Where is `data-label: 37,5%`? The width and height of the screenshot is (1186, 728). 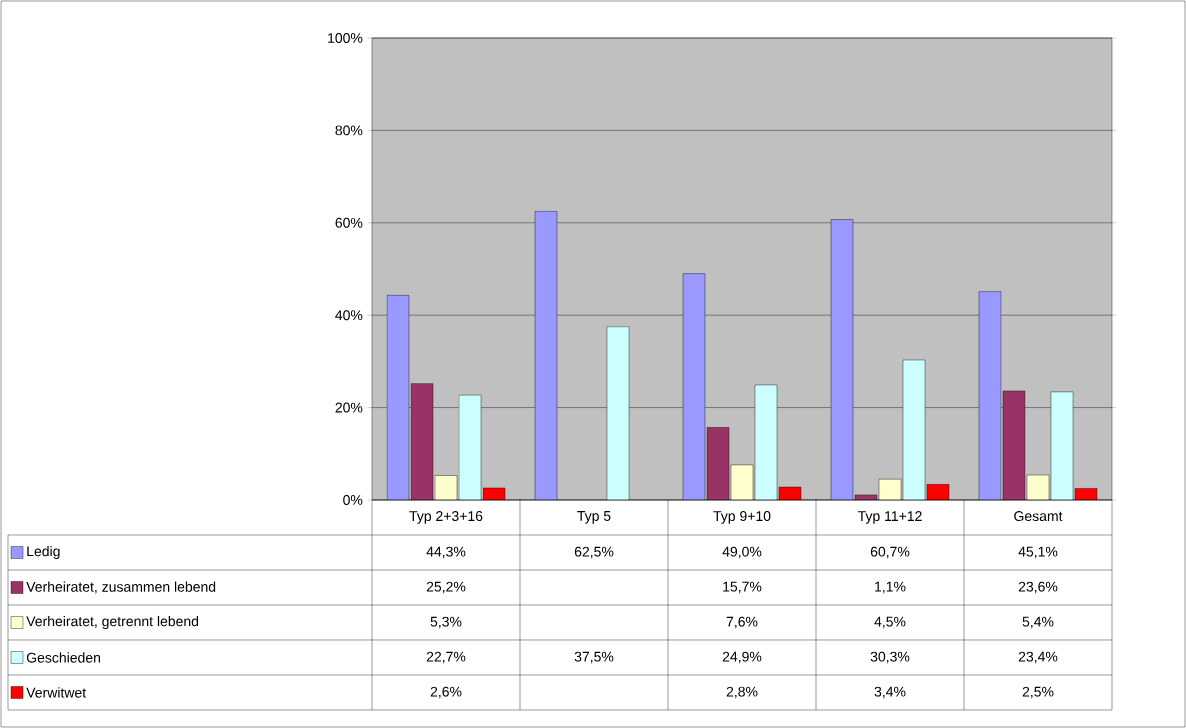 data-label: 37,5% is located at coordinates (594, 657).